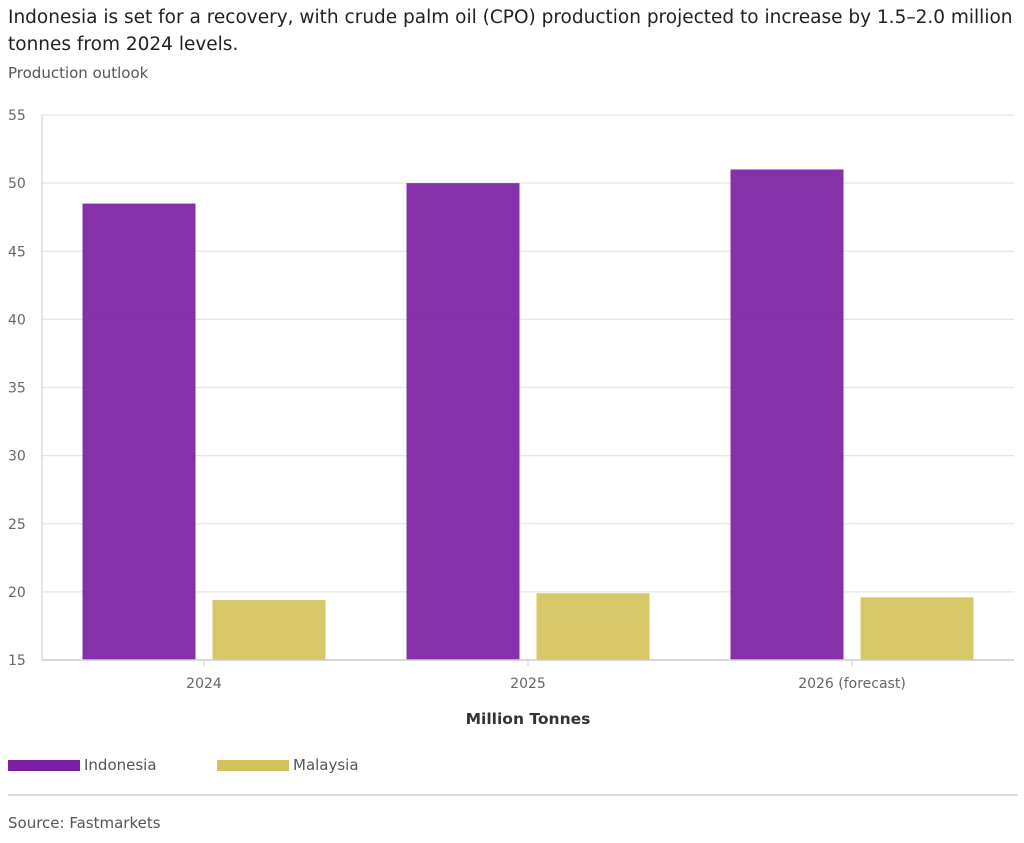 The width and height of the screenshot is (1024, 843). Describe the element at coordinates (17, 457) in the screenshot. I see `y-tick-label: 30` at that location.